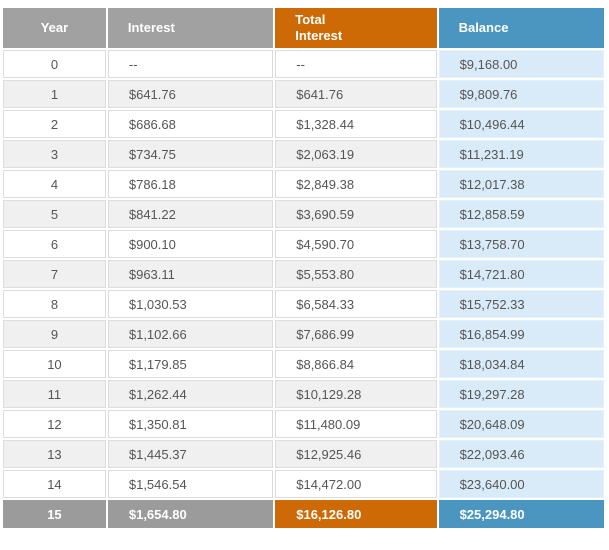  Describe the element at coordinates (190, 124) in the screenshot. I see `interest-cell: $686.68` at that location.